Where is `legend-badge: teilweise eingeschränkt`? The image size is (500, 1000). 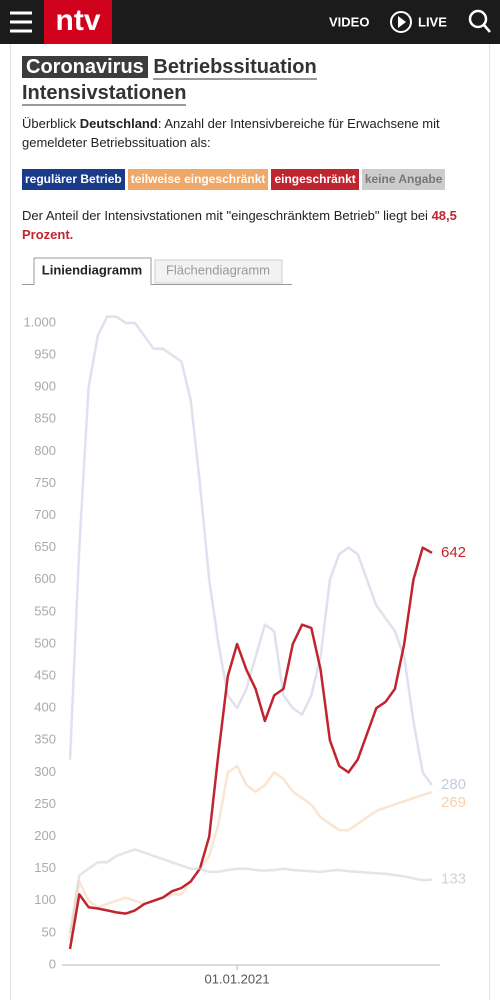 legend-badge: teilweise eingeschränkt is located at coordinates (198, 179).